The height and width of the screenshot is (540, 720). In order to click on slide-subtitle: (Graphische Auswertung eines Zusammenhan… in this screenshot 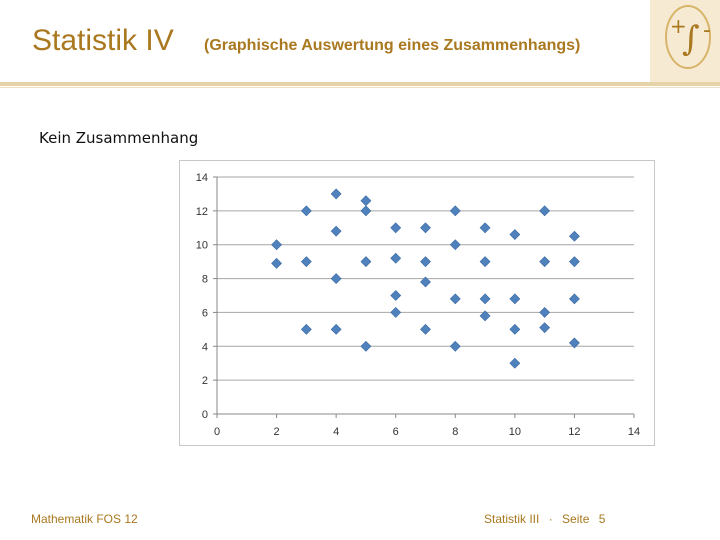, I will do `click(392, 45)`.